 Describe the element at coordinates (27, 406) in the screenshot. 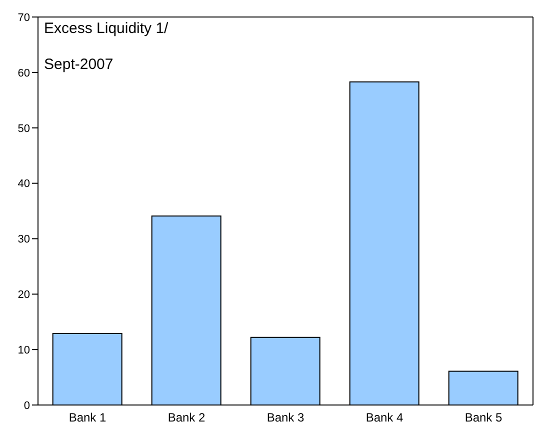

I see `y-tick-label: 0` at that location.